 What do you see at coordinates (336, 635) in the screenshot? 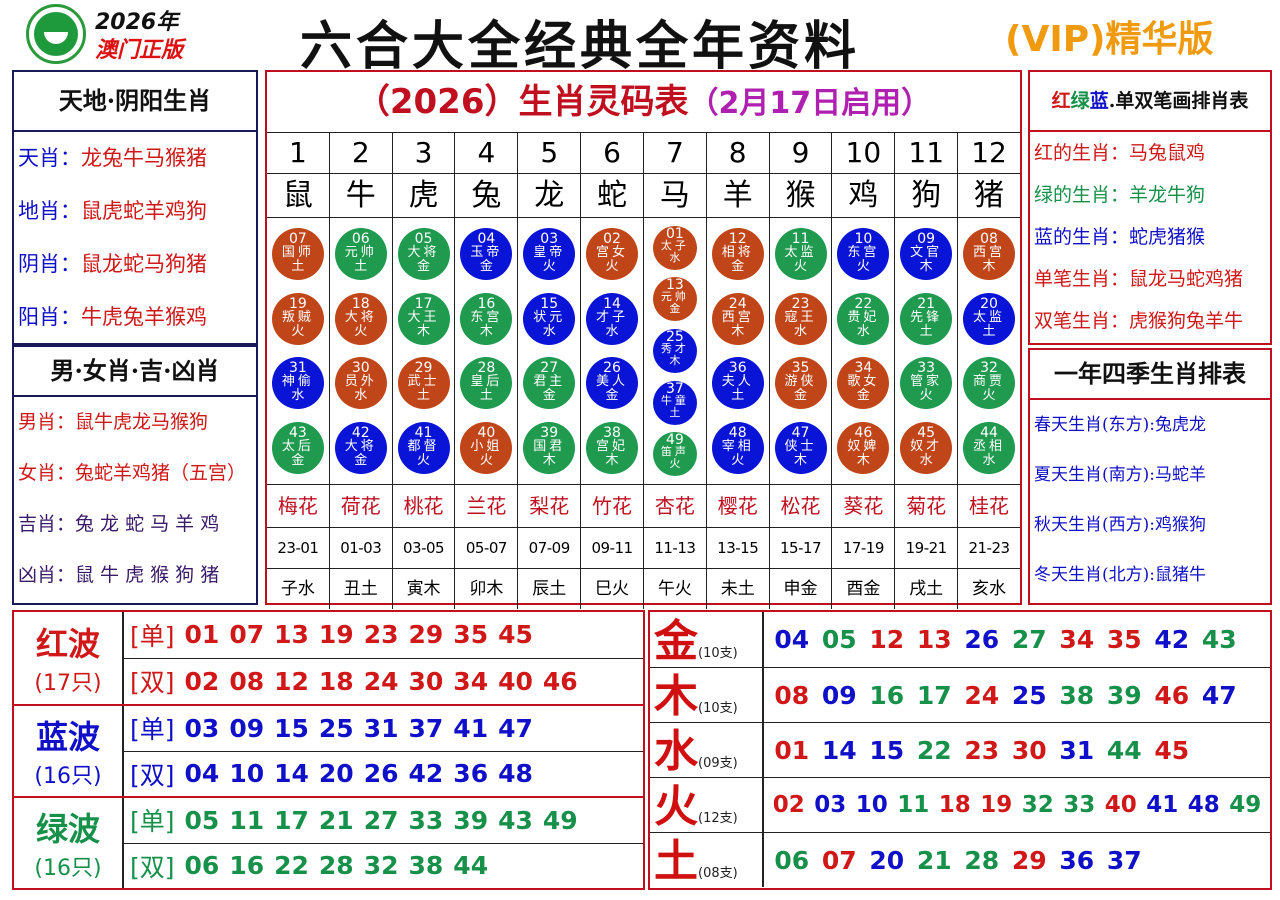
I see `wave-number: 19` at bounding box center [336, 635].